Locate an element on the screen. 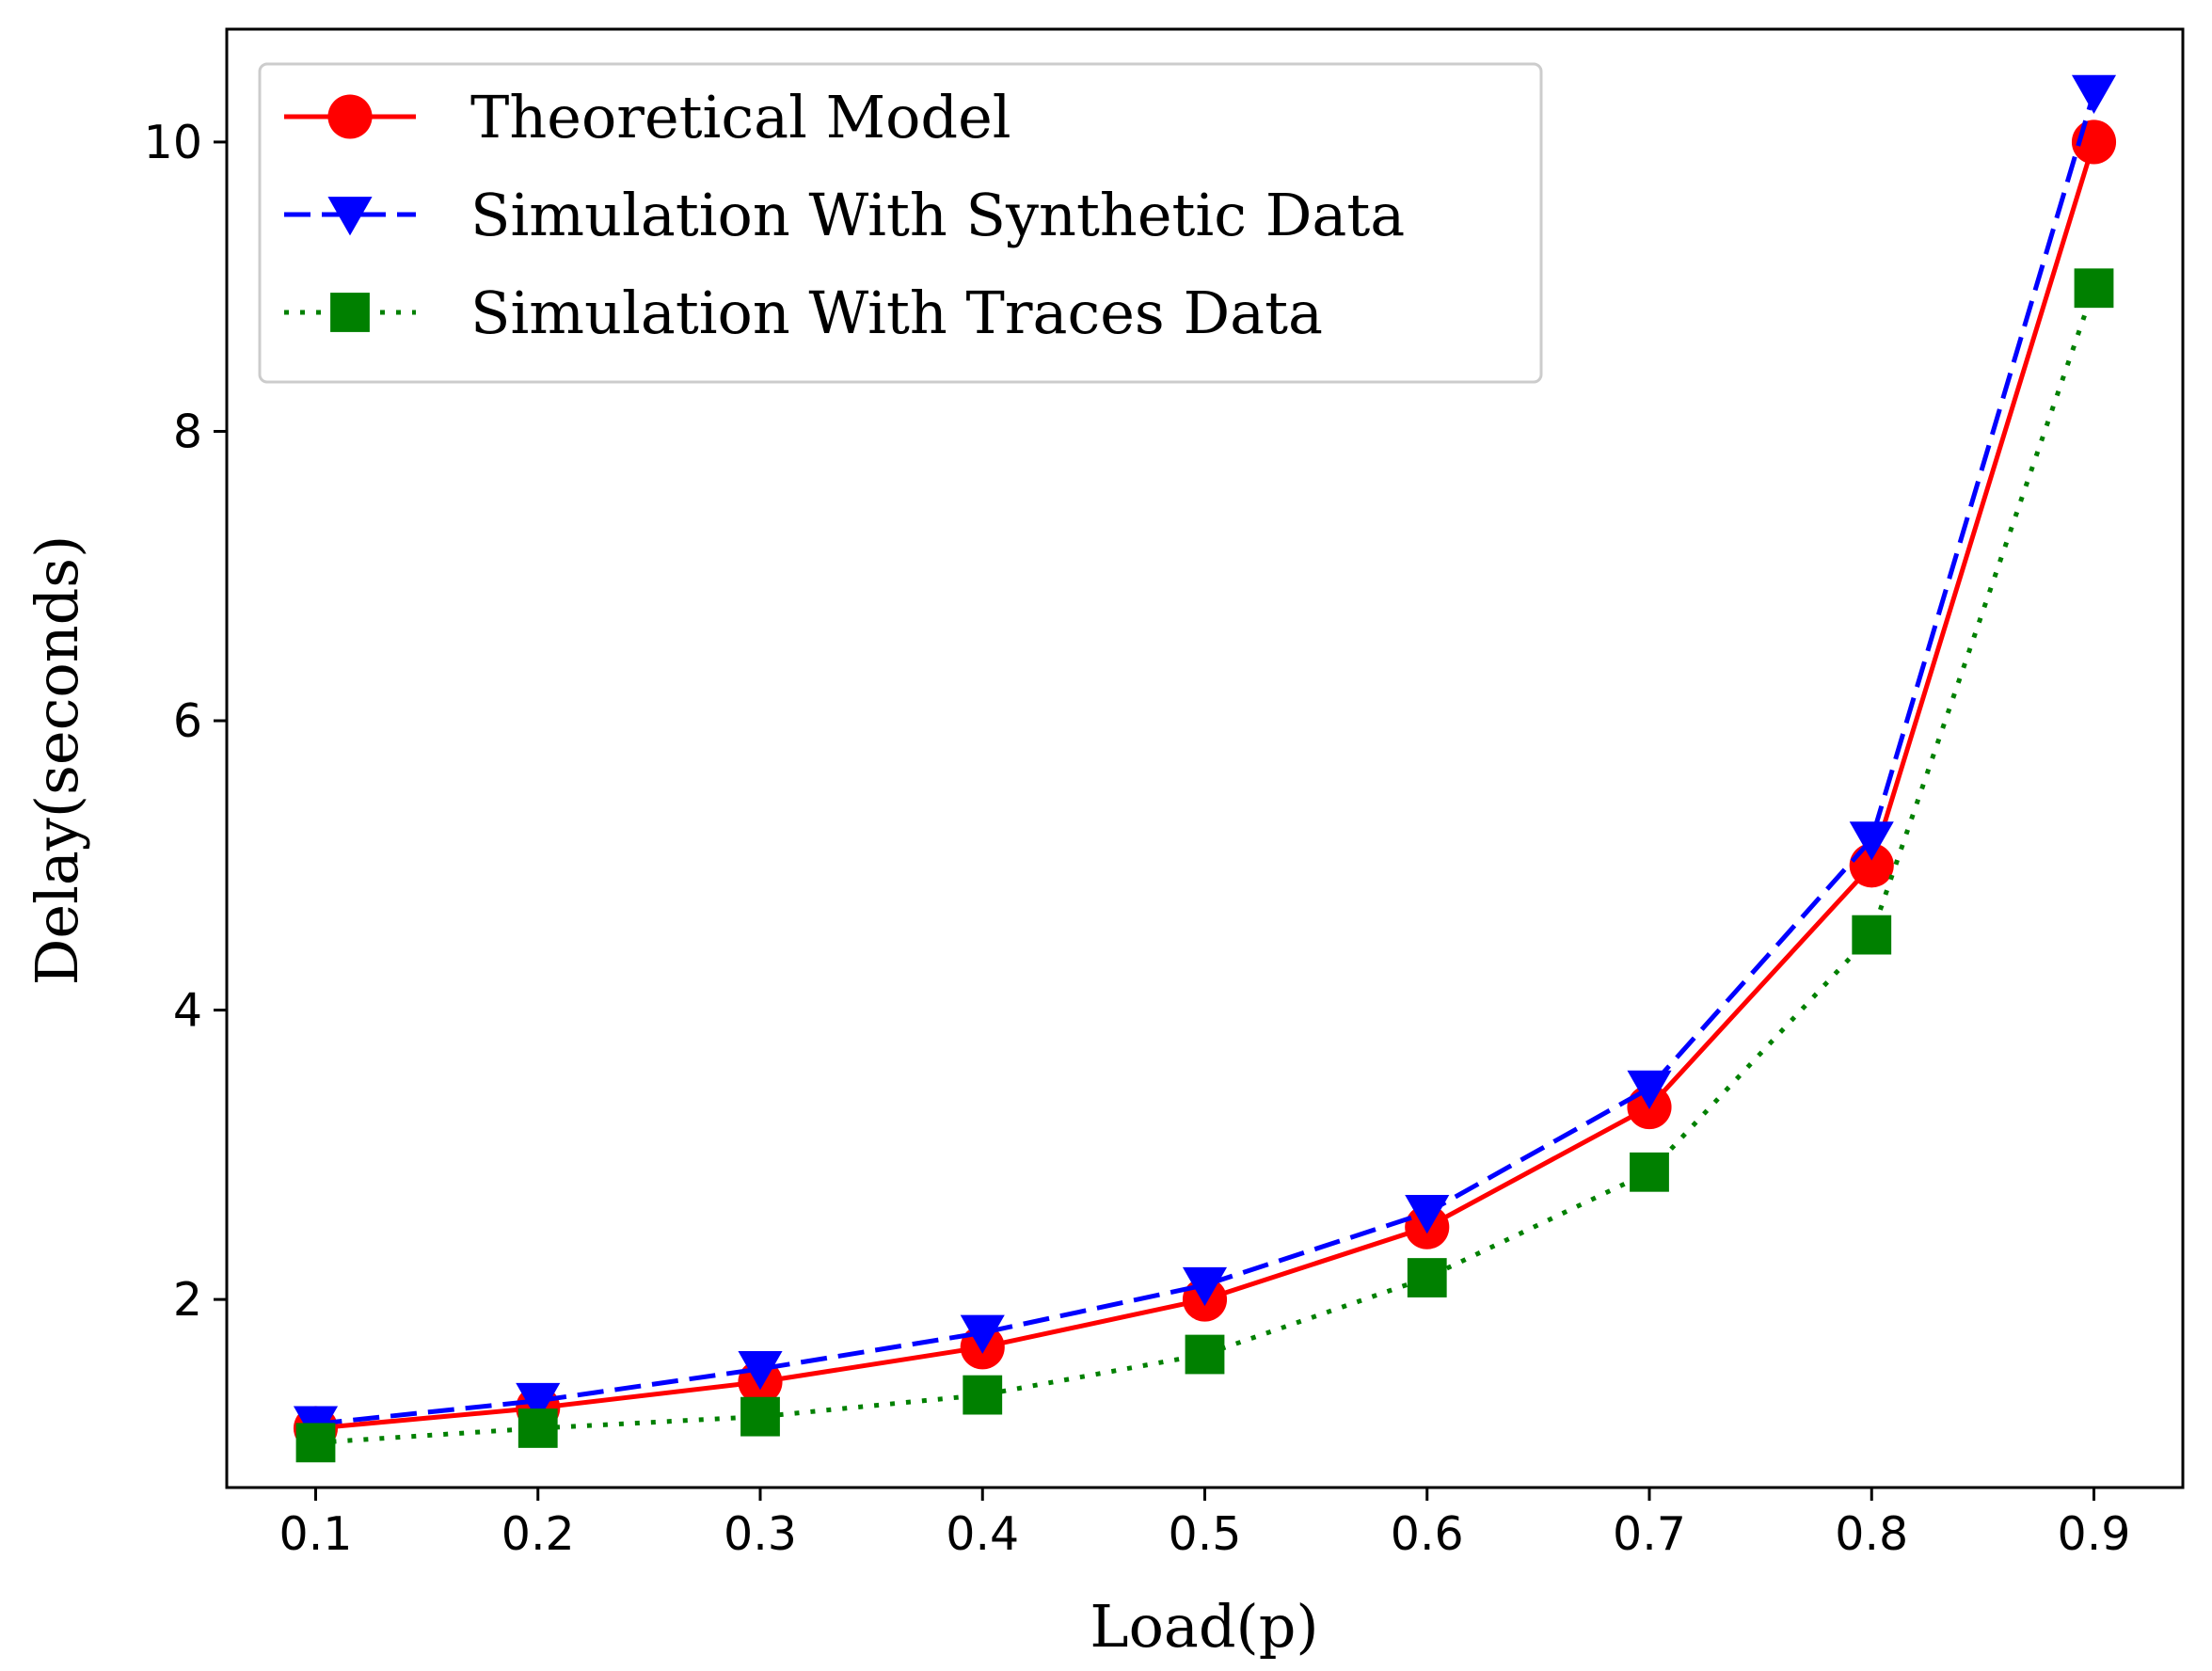  y-tick-label: 10 is located at coordinates (173, 142).